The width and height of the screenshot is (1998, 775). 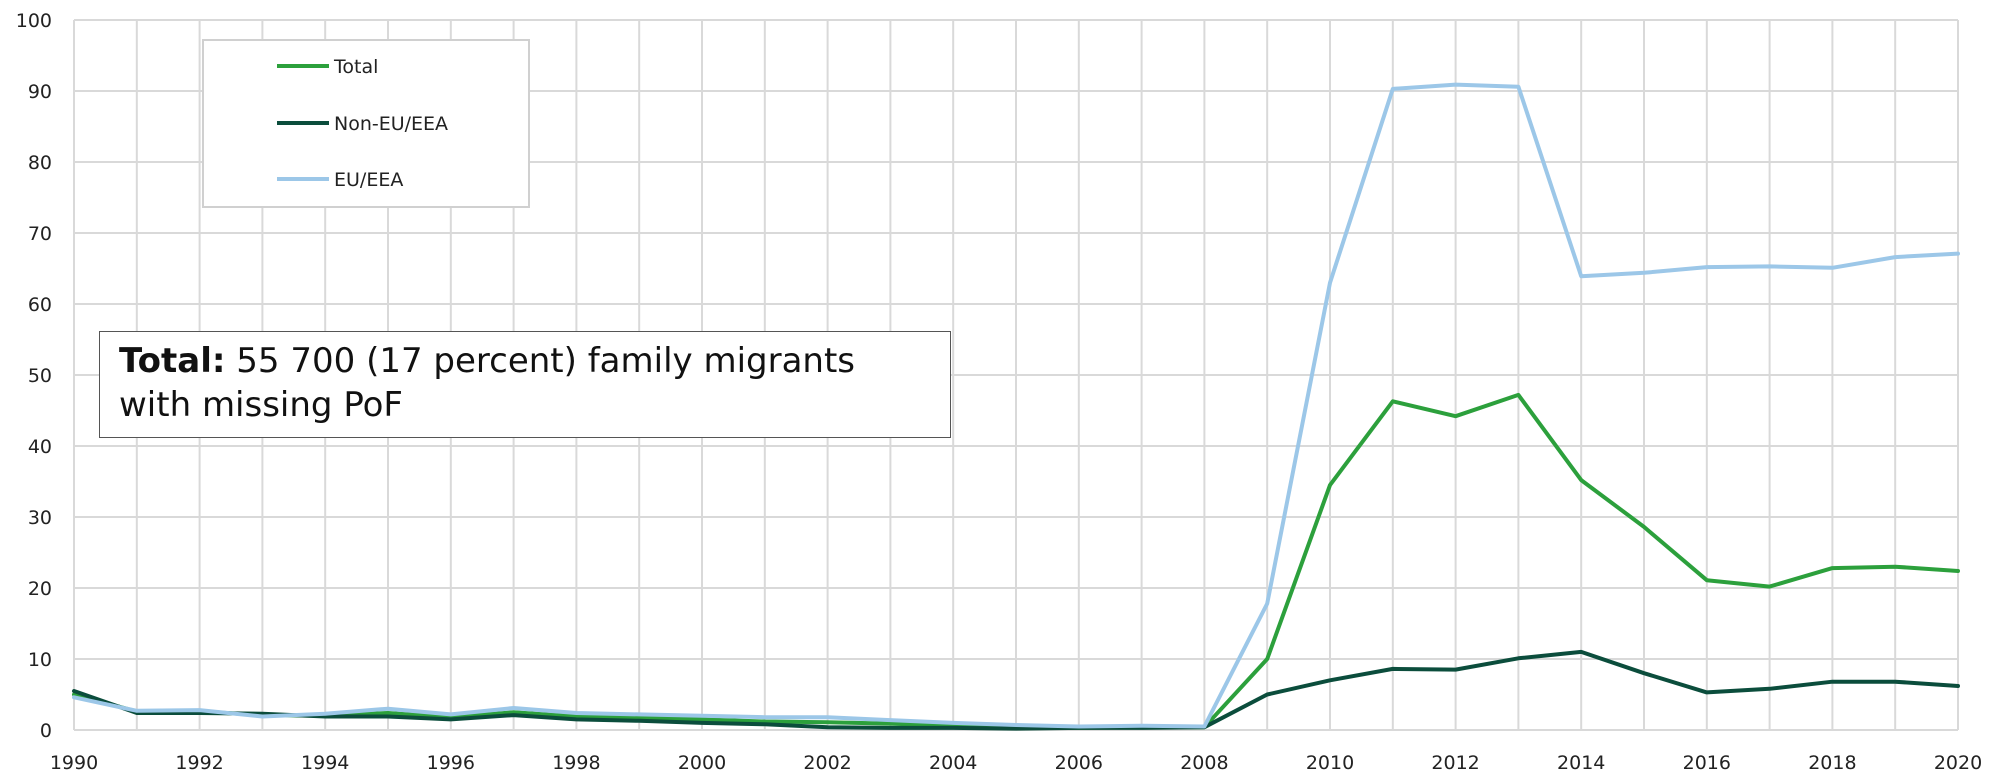 I want to click on x-tick-label: 2010, so click(x=1330, y=763).